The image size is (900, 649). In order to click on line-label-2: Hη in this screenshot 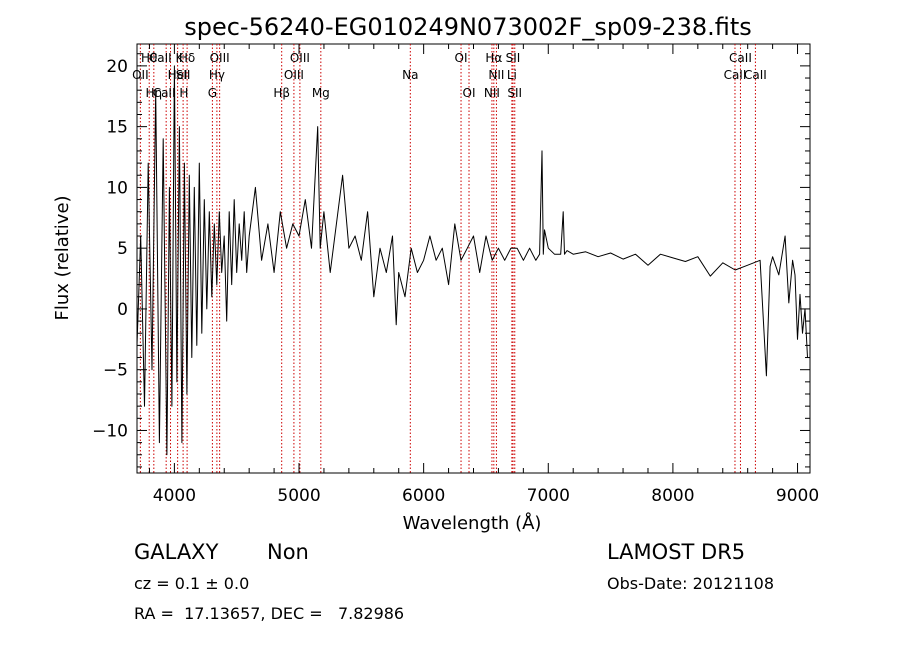, I will do `click(154, 93)`.